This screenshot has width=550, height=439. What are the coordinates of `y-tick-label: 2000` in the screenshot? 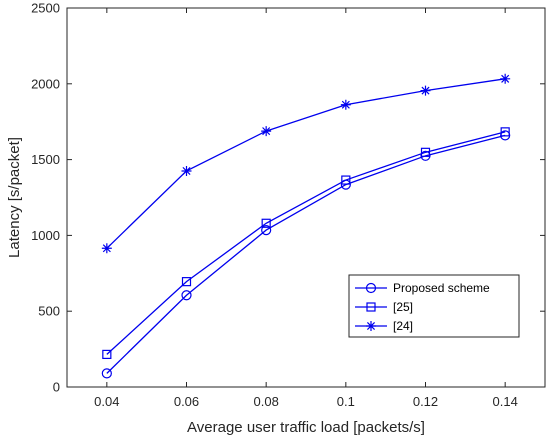 It's located at (45, 83).